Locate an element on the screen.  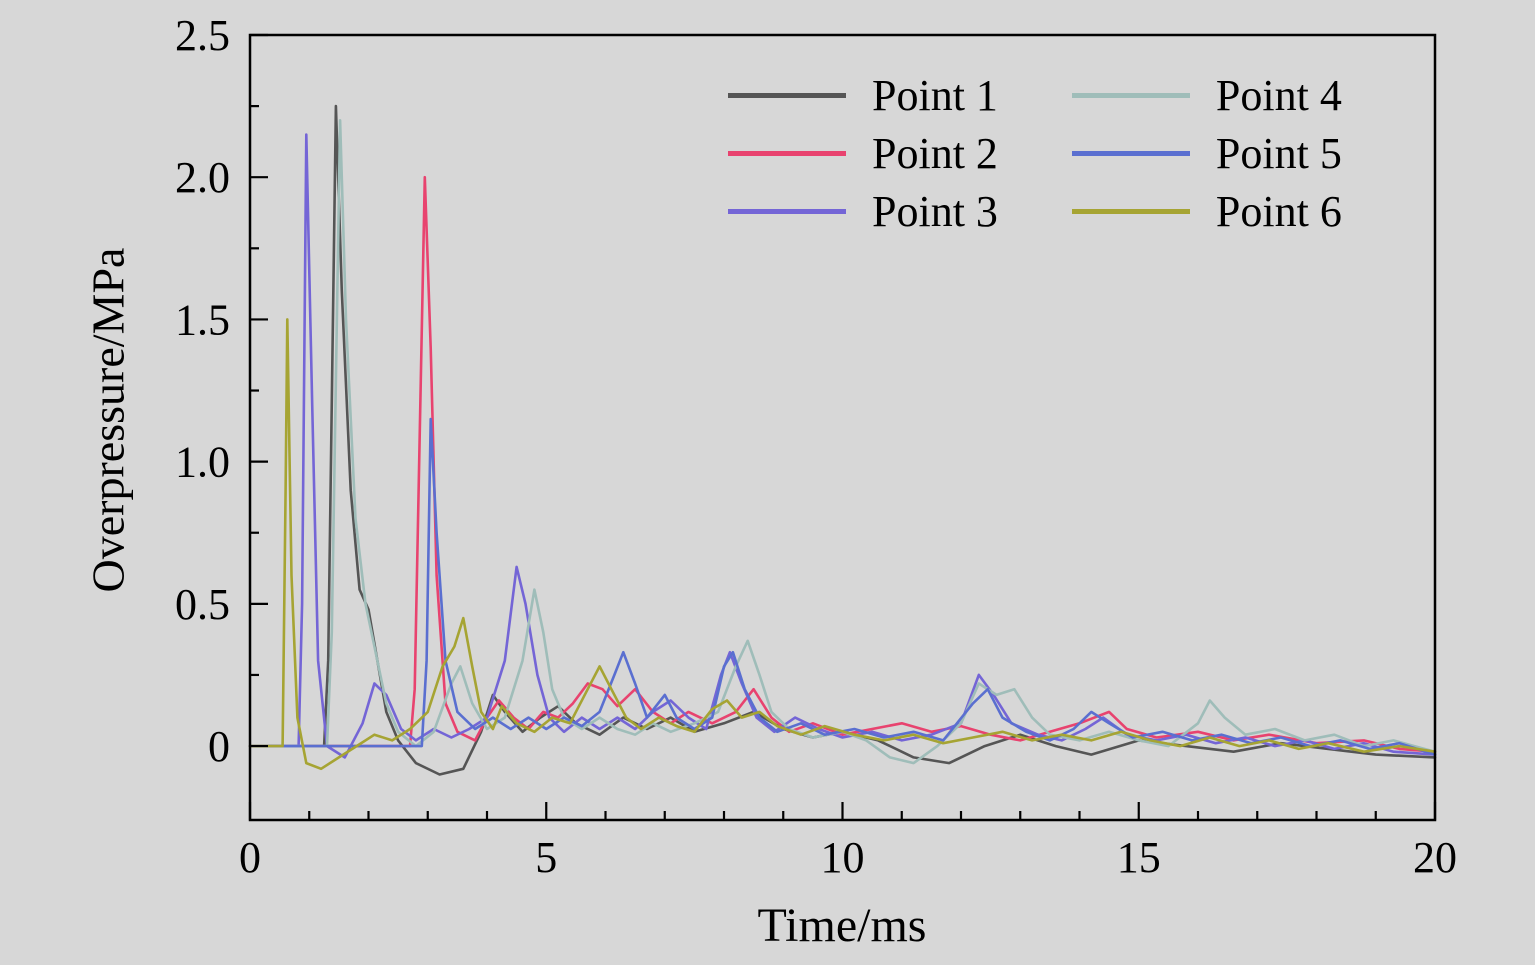
x-tick-label: 15 is located at coordinates (1139, 857).